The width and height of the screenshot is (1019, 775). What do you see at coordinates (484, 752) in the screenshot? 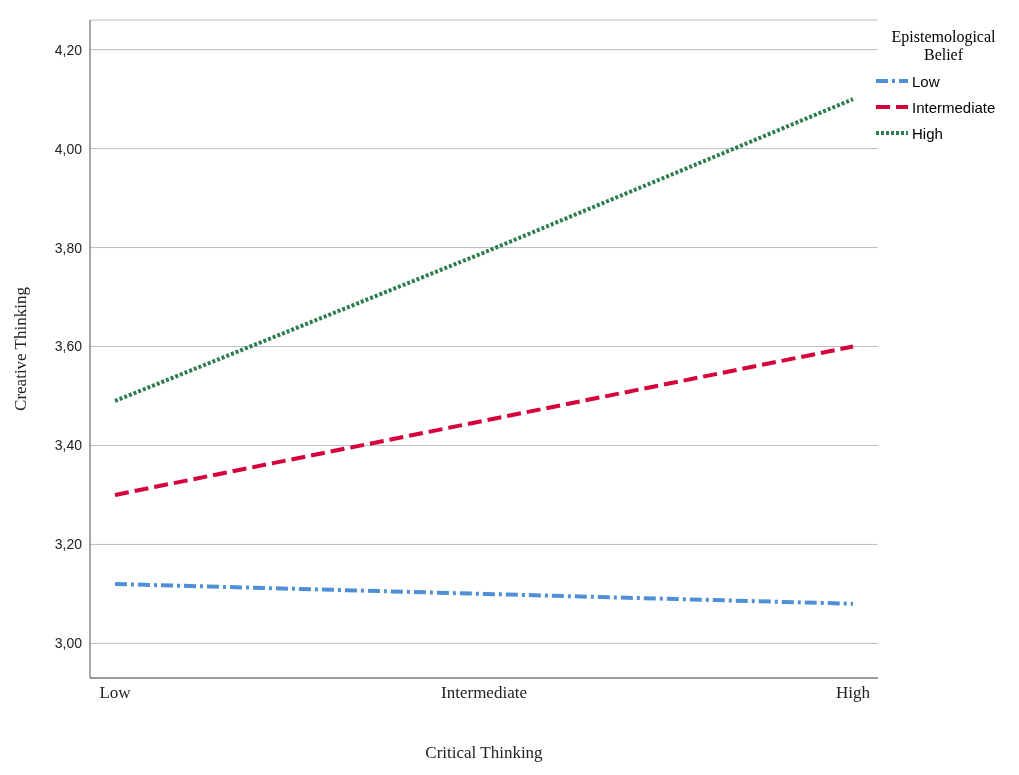
I see `x-axis-title: Critical Thinking` at bounding box center [484, 752].